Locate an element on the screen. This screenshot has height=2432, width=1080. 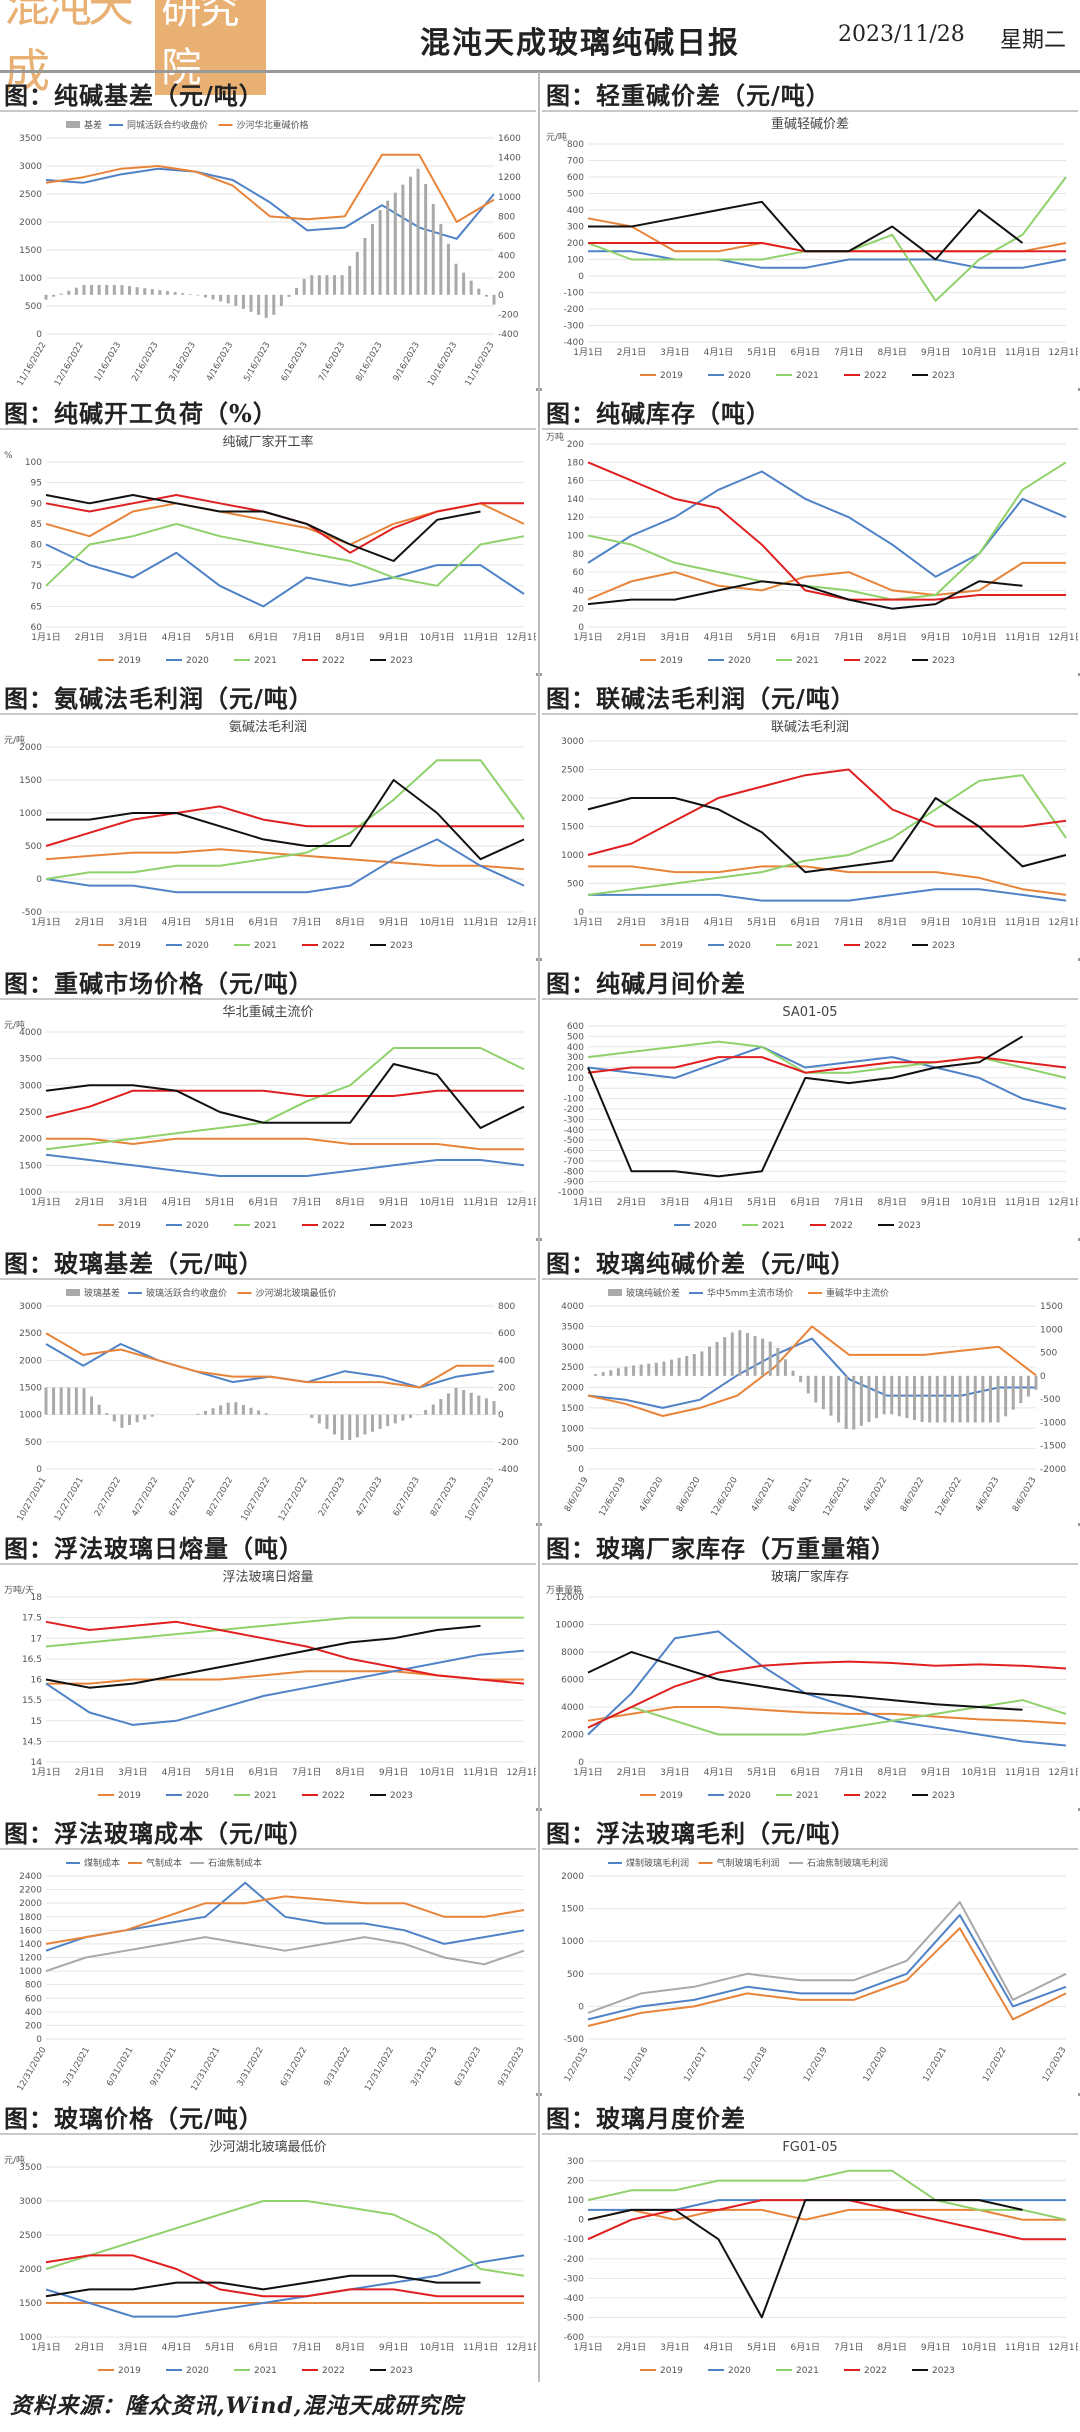
y-tick-label: 600 is located at coordinates (575, 1027).